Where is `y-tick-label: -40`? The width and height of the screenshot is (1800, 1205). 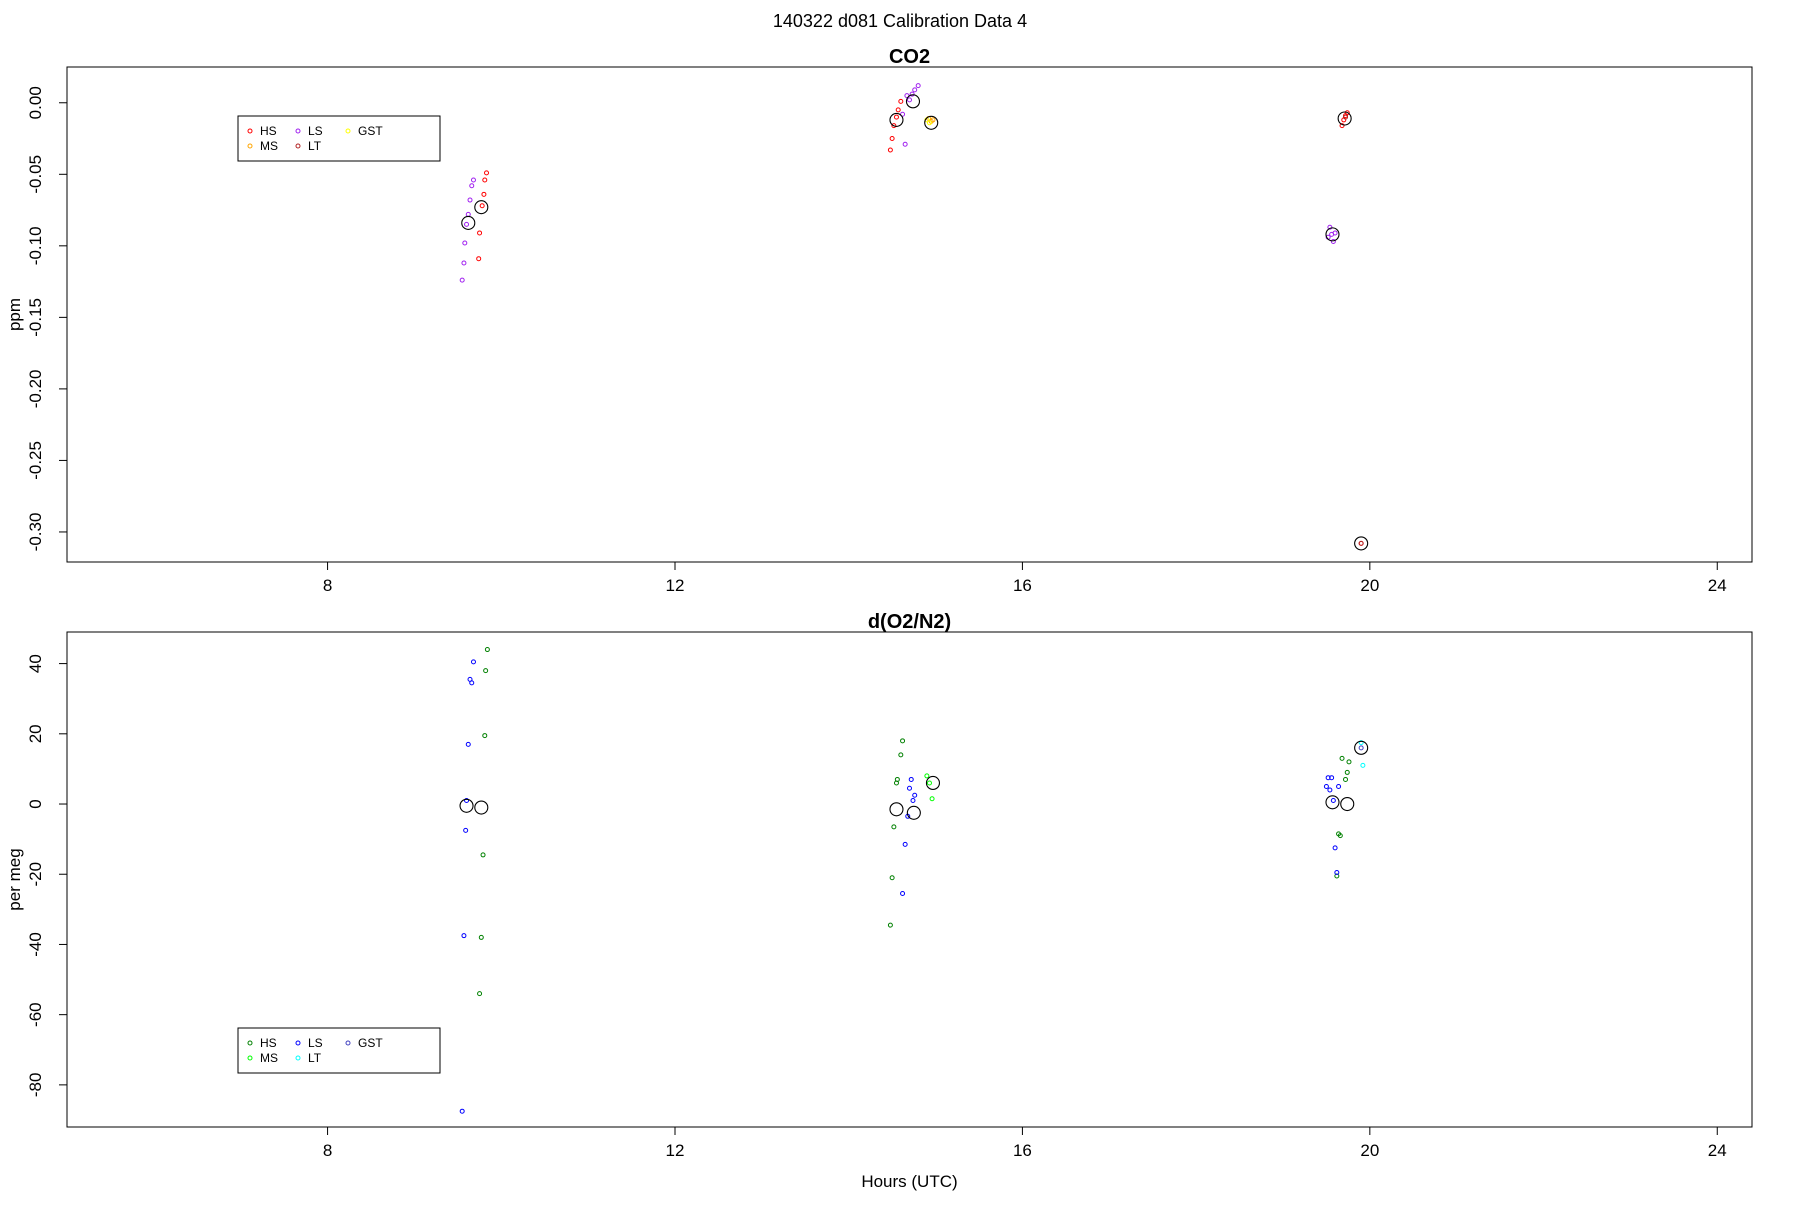
y-tick-label: -40 is located at coordinates (35, 944).